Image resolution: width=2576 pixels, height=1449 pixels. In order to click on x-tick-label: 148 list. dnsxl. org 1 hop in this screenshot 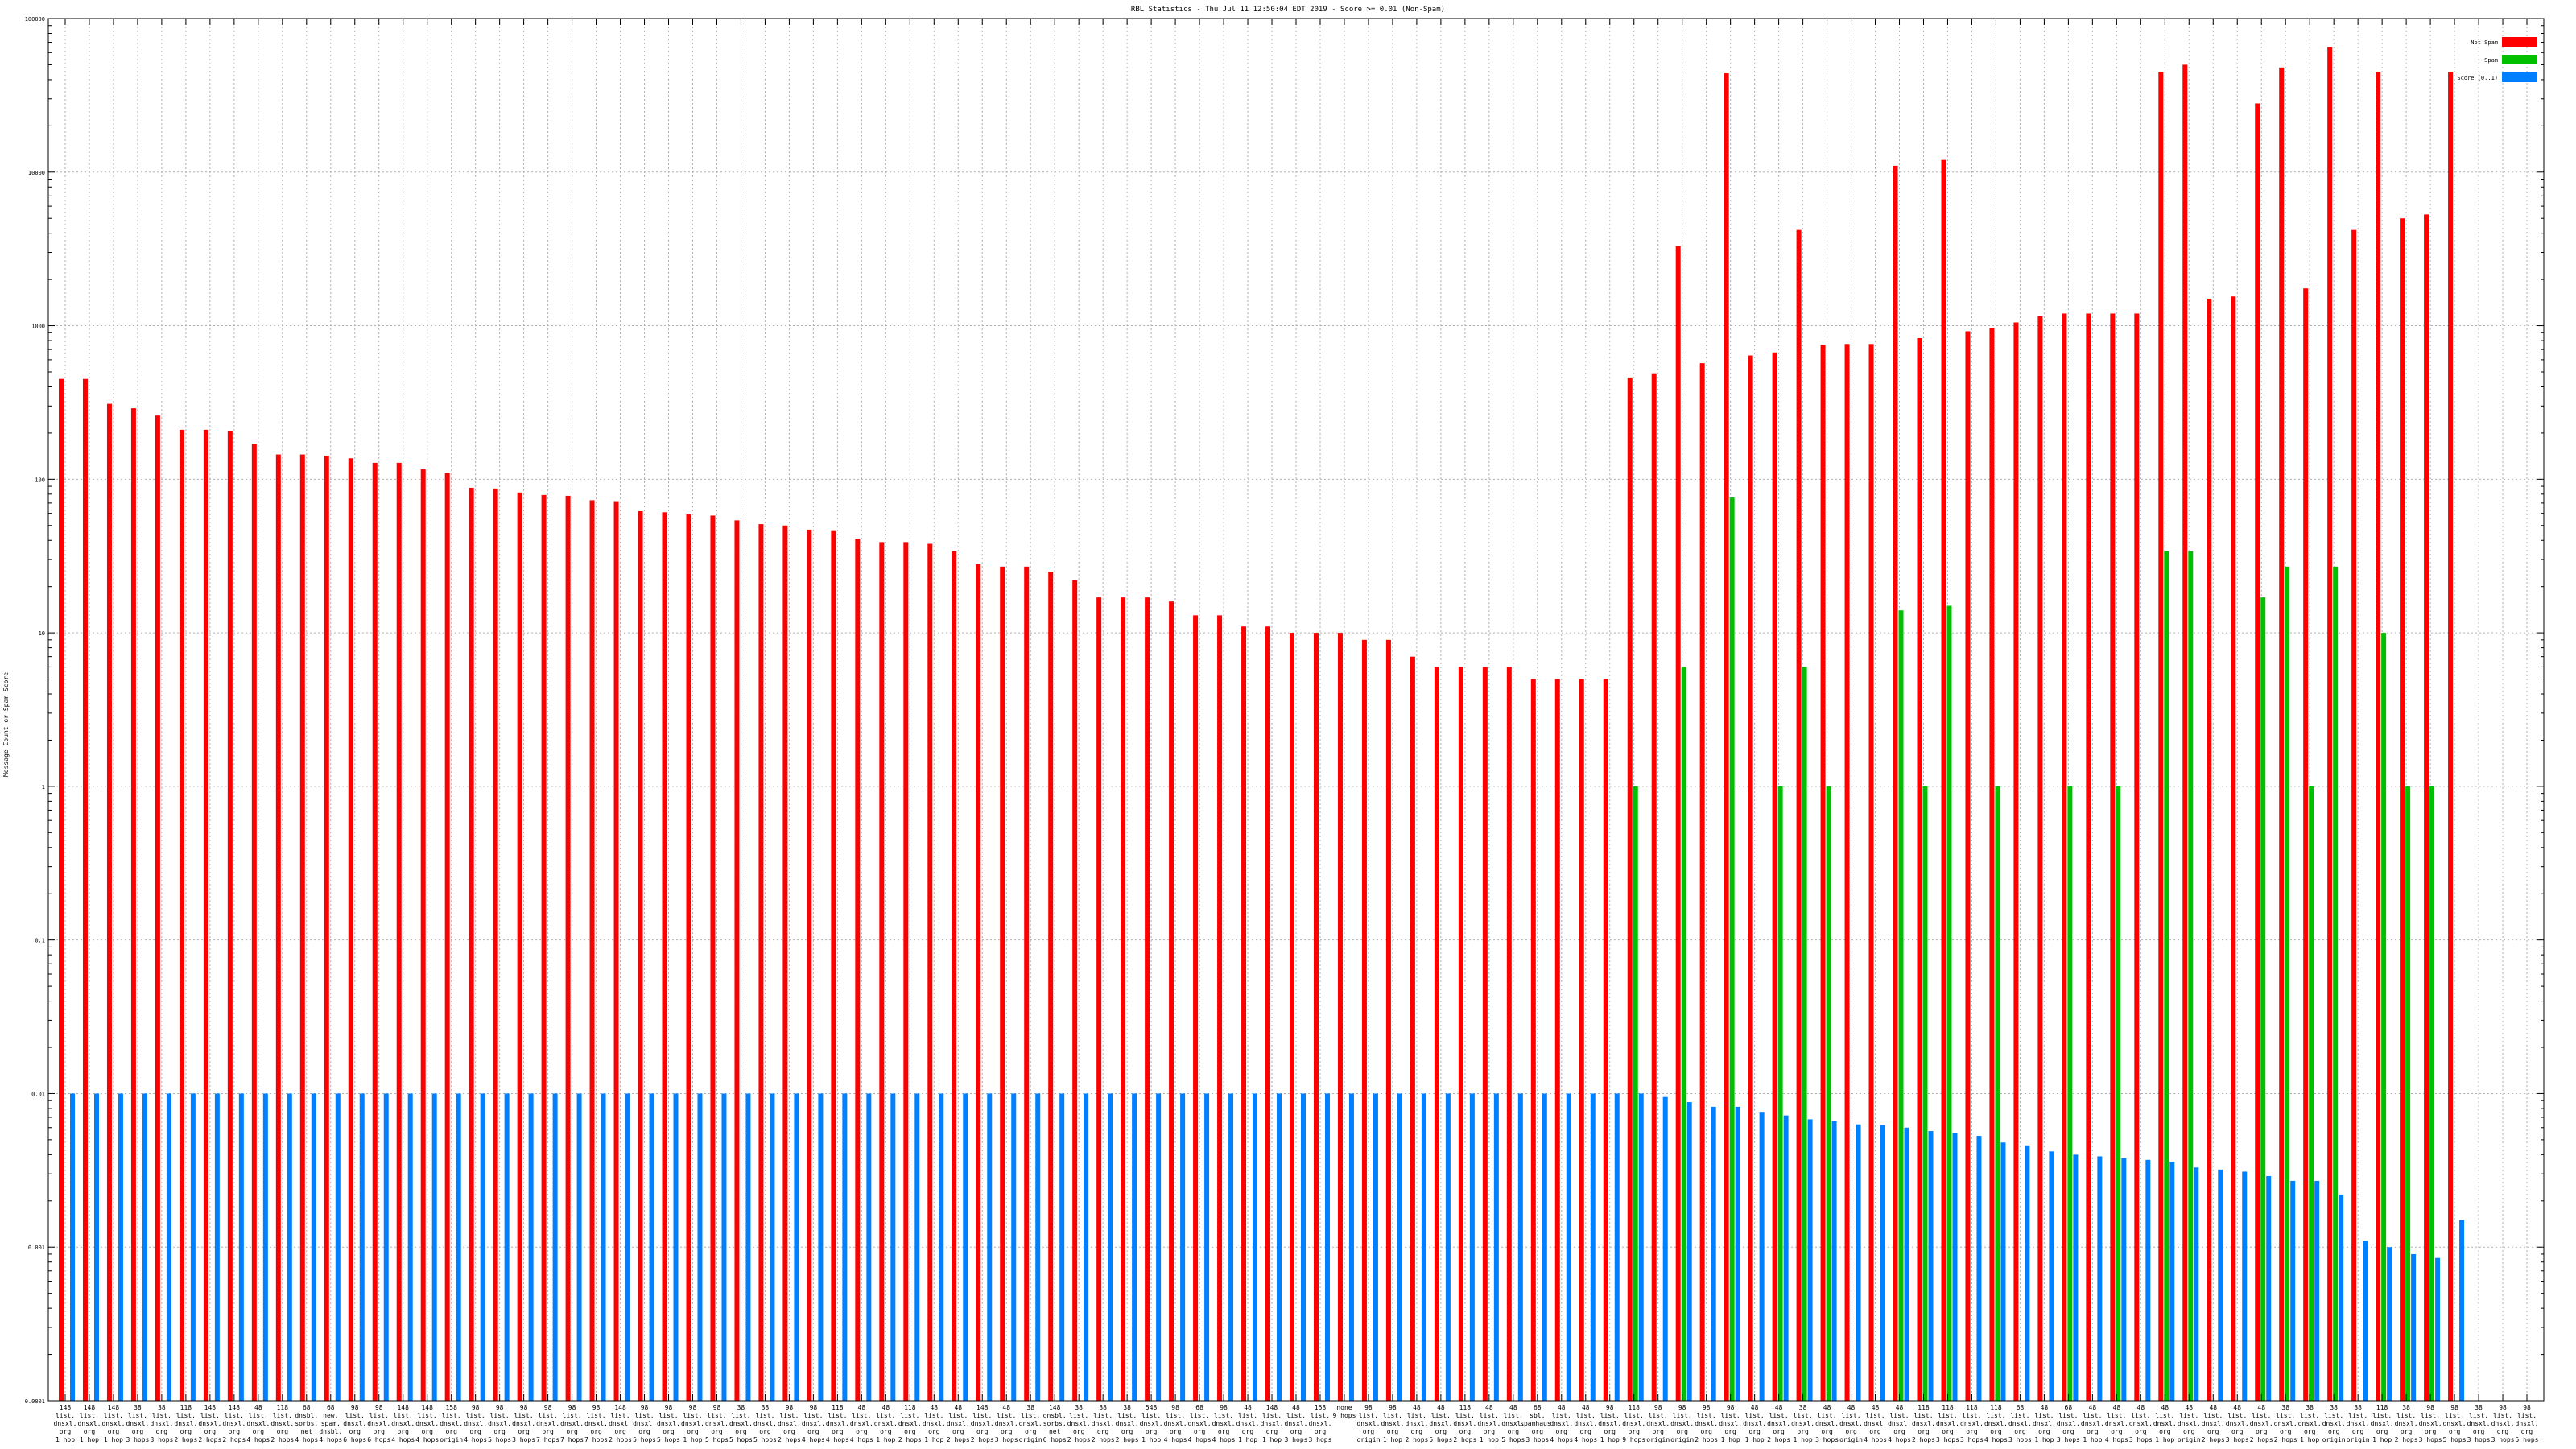, I will do `click(1272, 1423)`.